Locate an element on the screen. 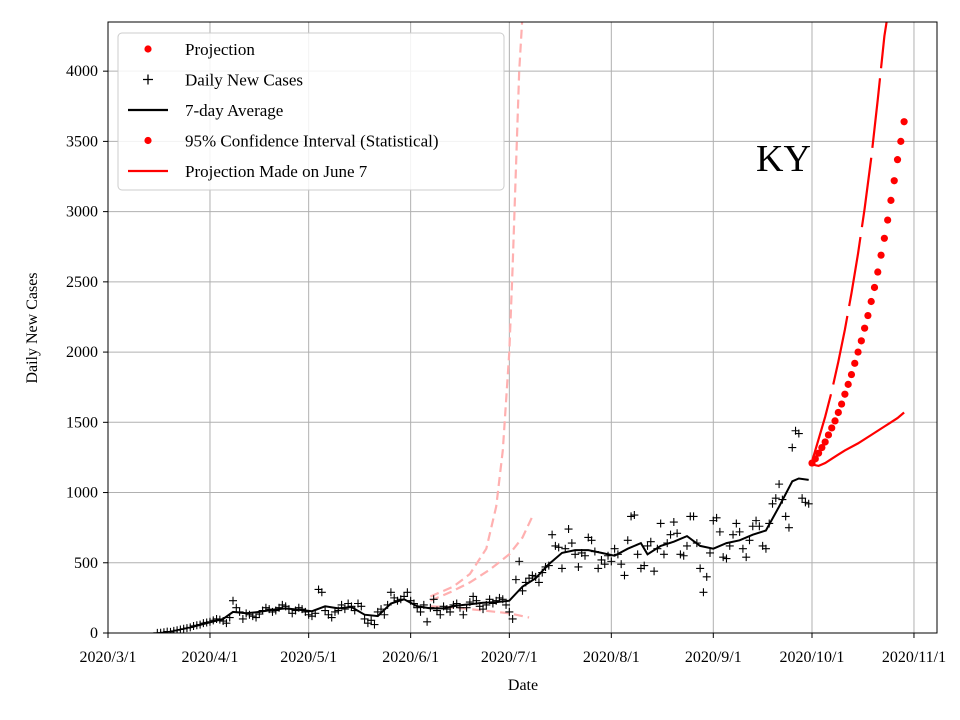  x-tick-label: 2020/8/1 is located at coordinates (611, 657).